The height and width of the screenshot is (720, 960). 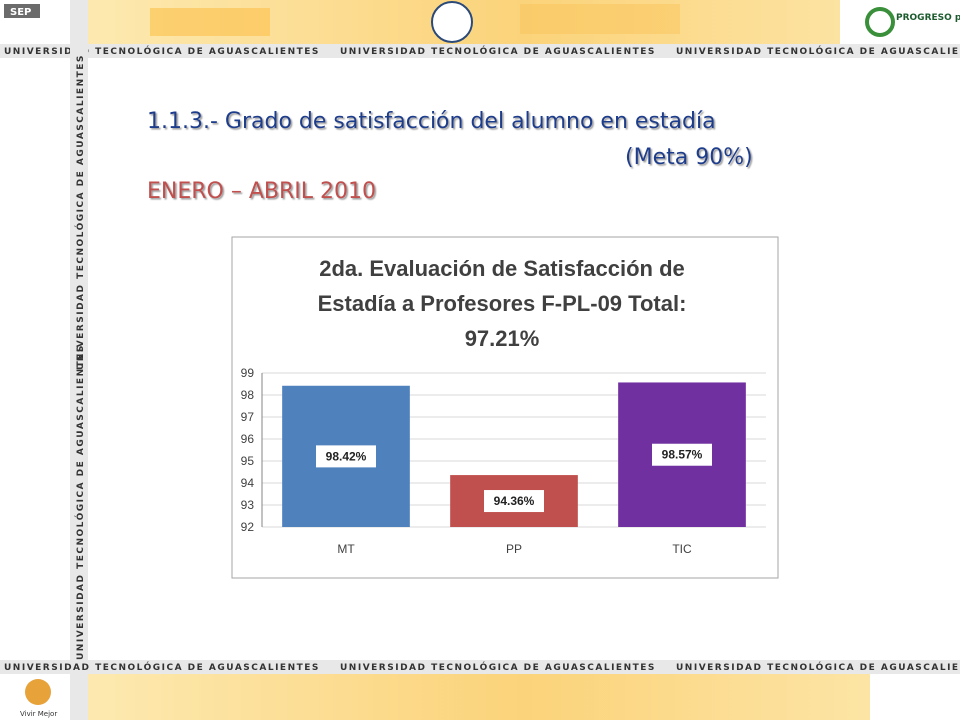 I want to click on vivir-text: Vivir Mejor, so click(x=38, y=714).